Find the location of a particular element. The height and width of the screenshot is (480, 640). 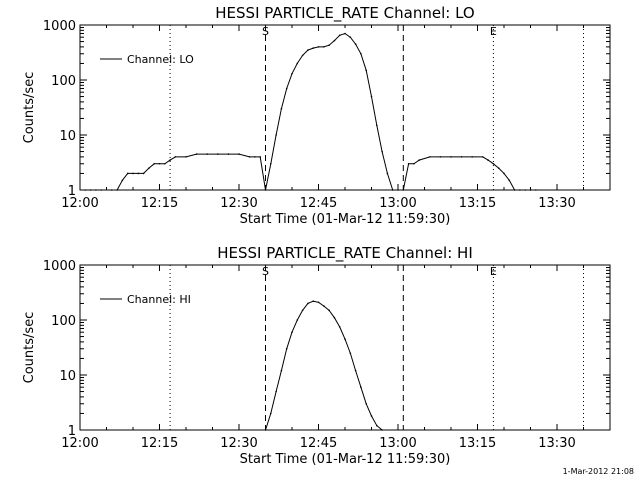

y-tick-label: 10 is located at coordinates (67, 376).